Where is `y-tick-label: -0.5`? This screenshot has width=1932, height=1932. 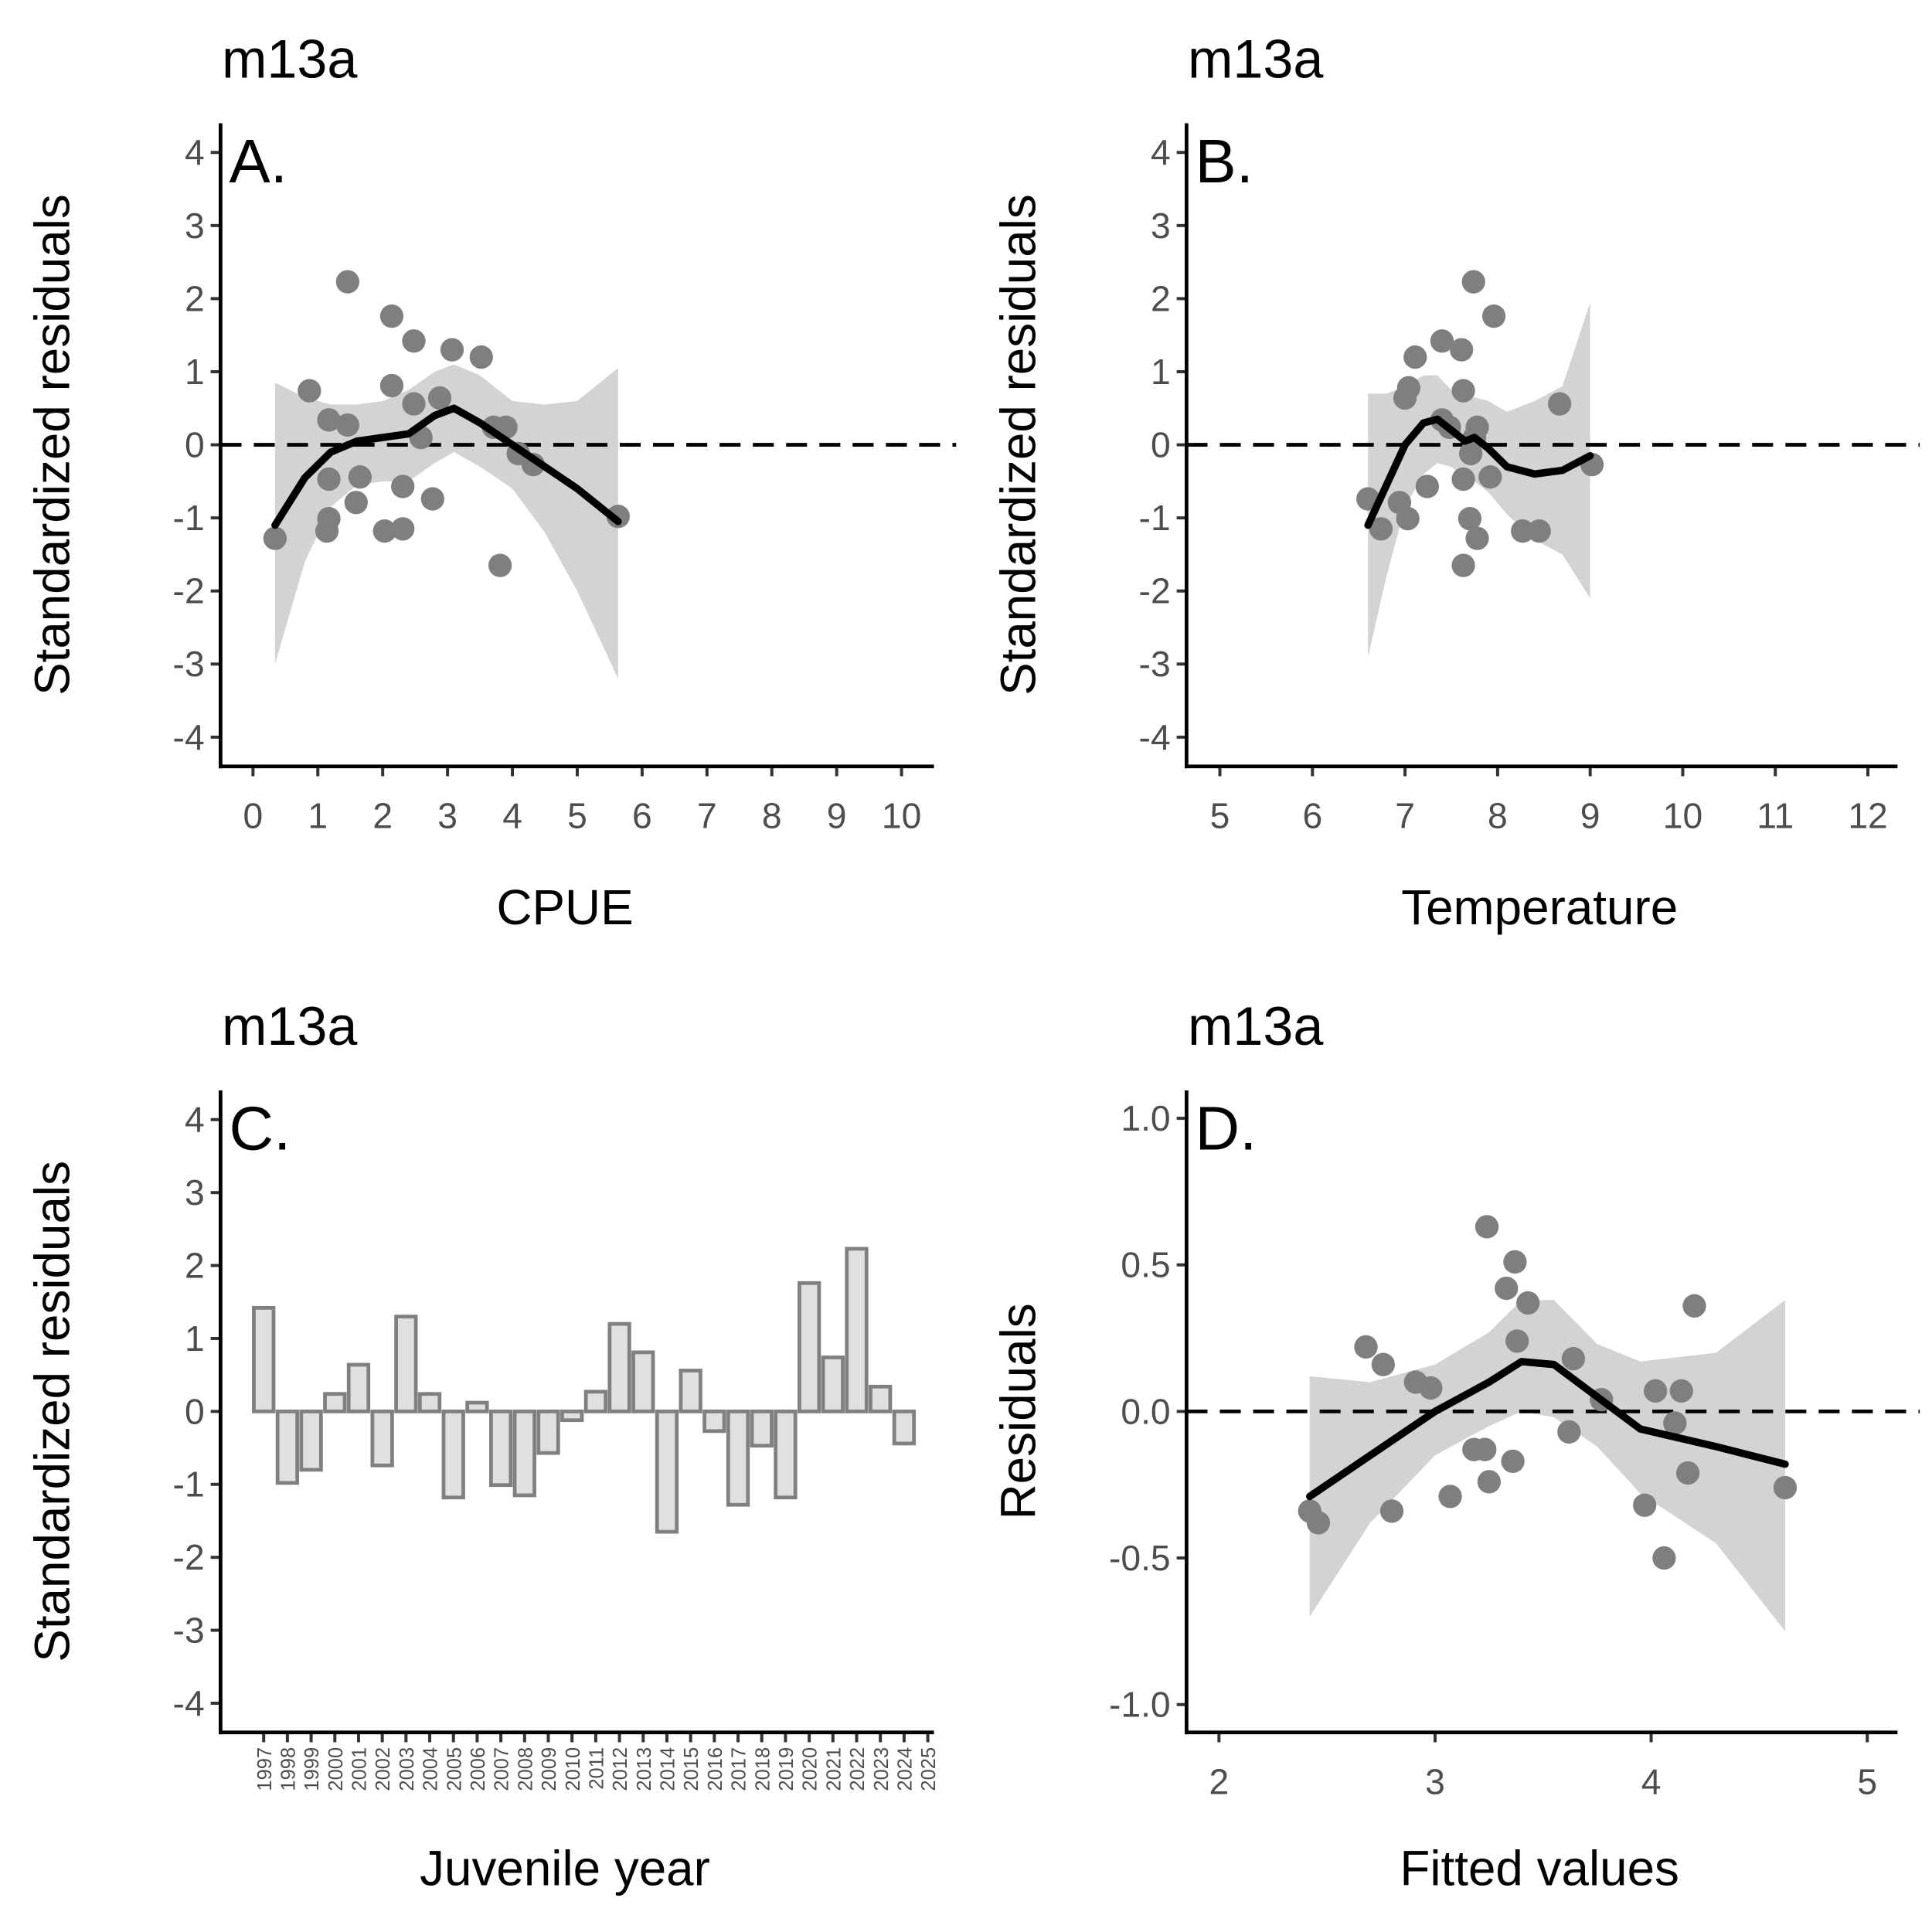 y-tick-label: -0.5 is located at coordinates (1140, 1558).